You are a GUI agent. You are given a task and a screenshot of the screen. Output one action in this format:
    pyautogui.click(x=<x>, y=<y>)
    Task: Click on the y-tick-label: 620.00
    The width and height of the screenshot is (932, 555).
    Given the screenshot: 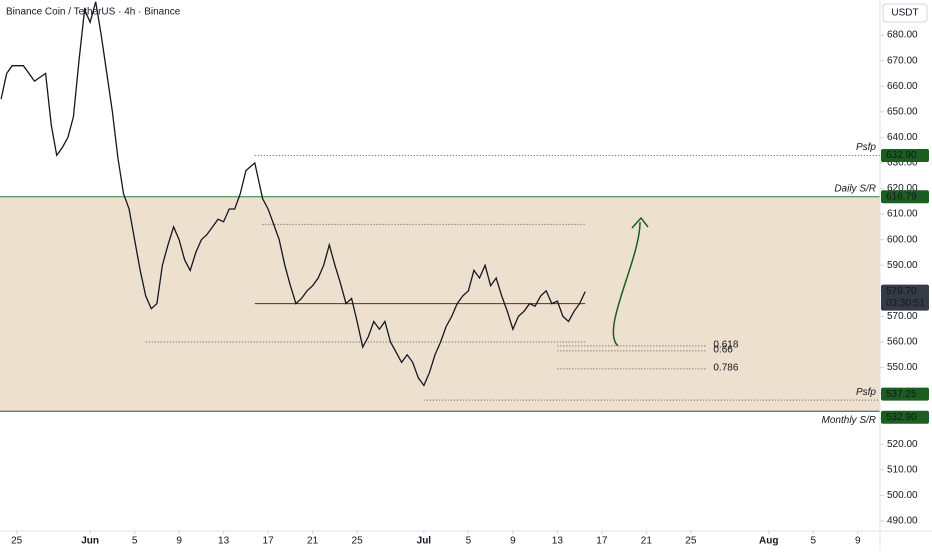 What is the action you would take?
    pyautogui.click(x=902, y=188)
    